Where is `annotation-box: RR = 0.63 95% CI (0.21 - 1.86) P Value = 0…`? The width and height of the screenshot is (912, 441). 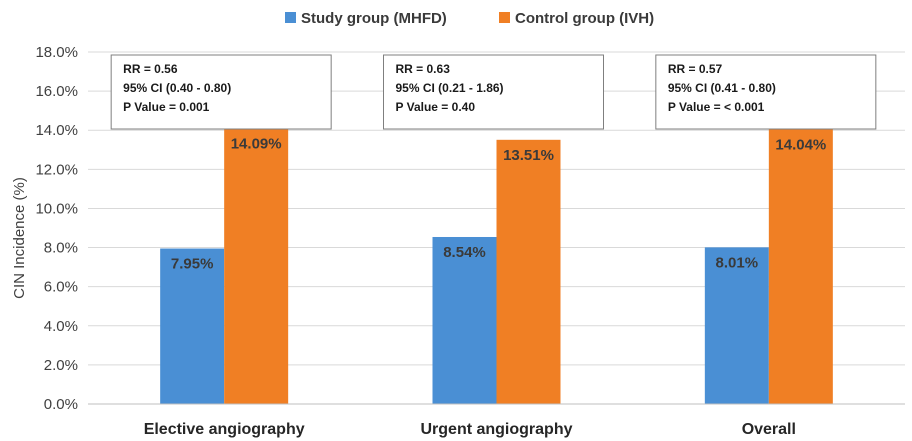
annotation-box: RR = 0.63 95% CI (0.21 - 1.86) P Value = 0… is located at coordinates (493, 92).